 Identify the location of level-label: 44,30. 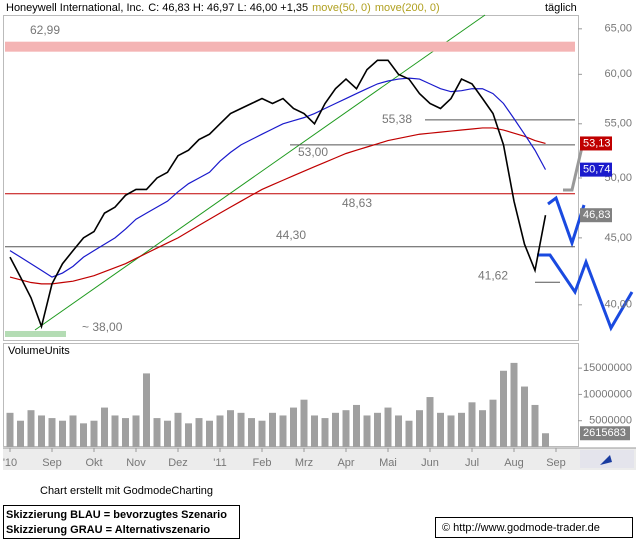
(291, 235).